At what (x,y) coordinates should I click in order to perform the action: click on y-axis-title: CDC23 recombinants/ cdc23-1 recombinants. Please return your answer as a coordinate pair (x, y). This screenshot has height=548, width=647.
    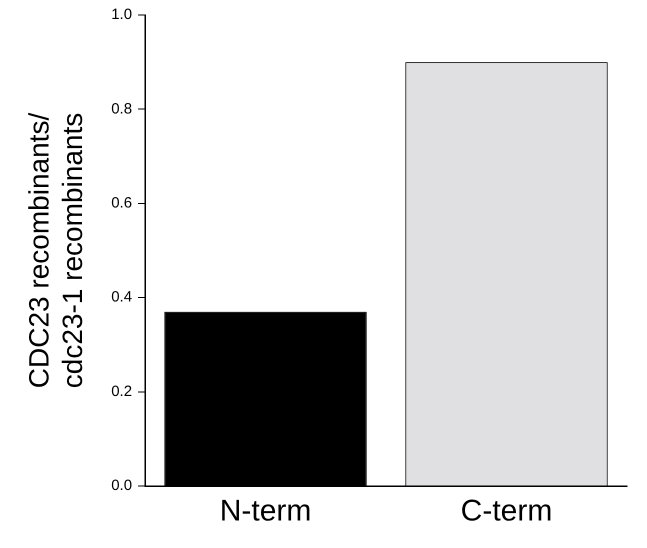
    Looking at the image, I should click on (56, 250).